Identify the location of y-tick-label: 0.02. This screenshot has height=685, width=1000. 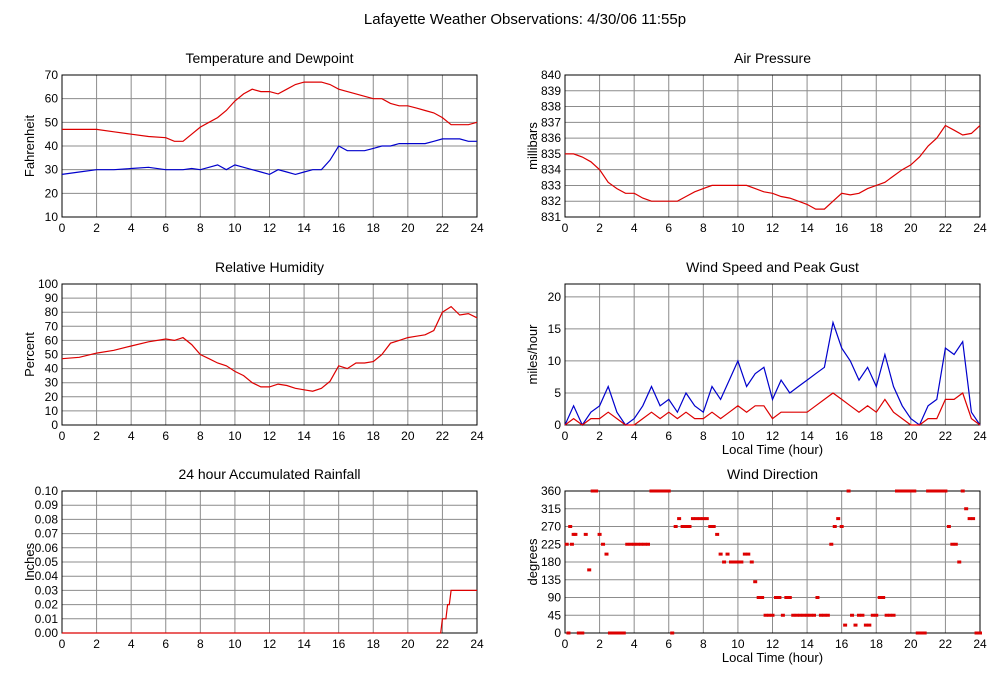
(47, 605).